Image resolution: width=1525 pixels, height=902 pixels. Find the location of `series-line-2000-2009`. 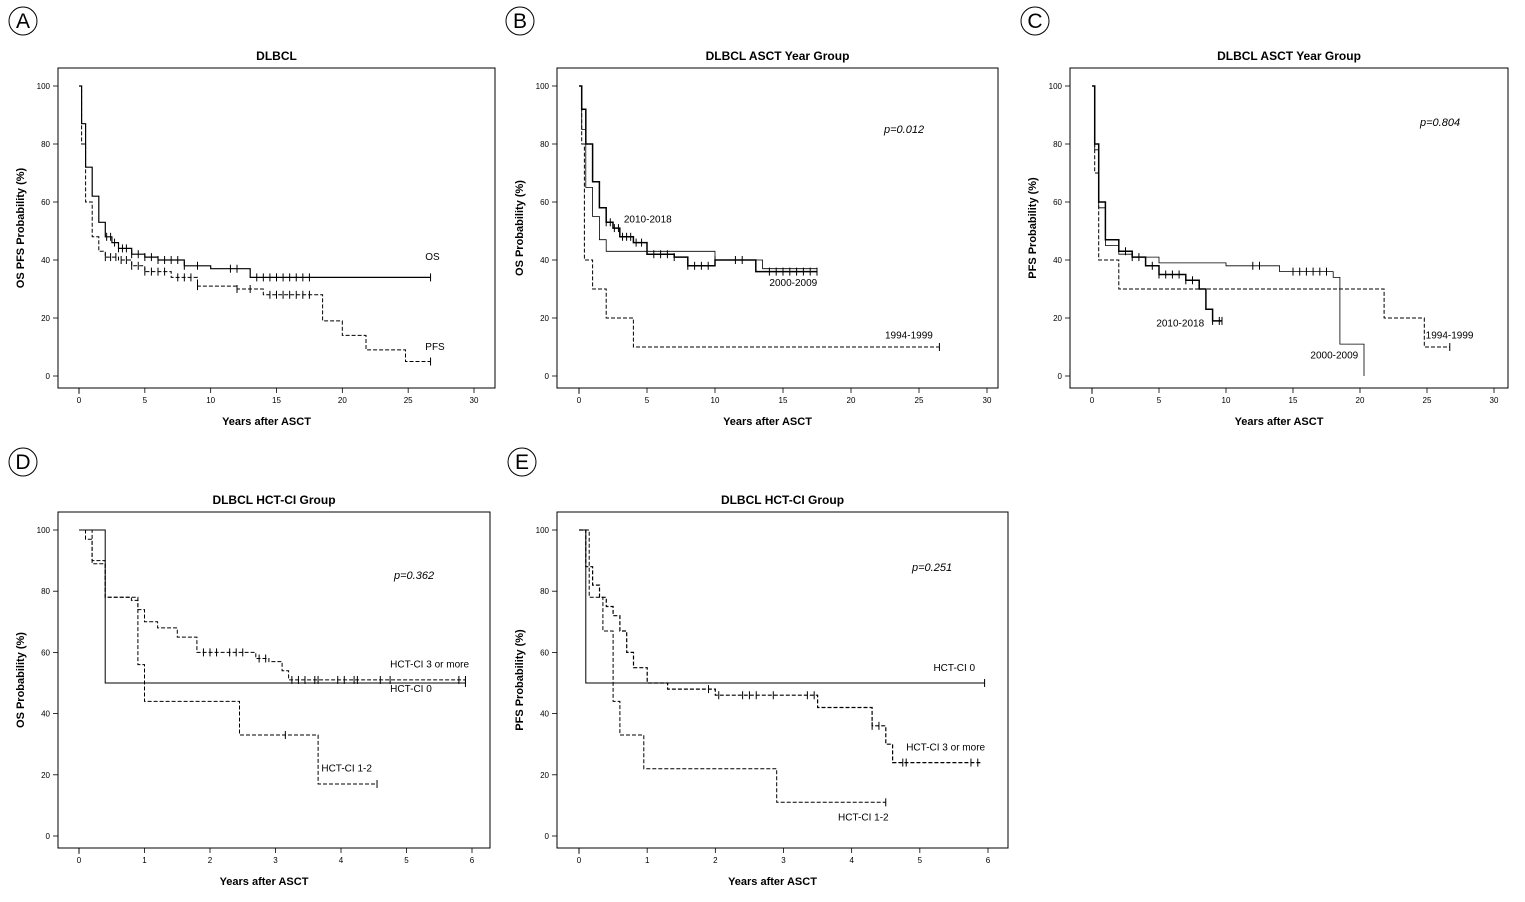

series-line-2000-2009 is located at coordinates (698, 177).